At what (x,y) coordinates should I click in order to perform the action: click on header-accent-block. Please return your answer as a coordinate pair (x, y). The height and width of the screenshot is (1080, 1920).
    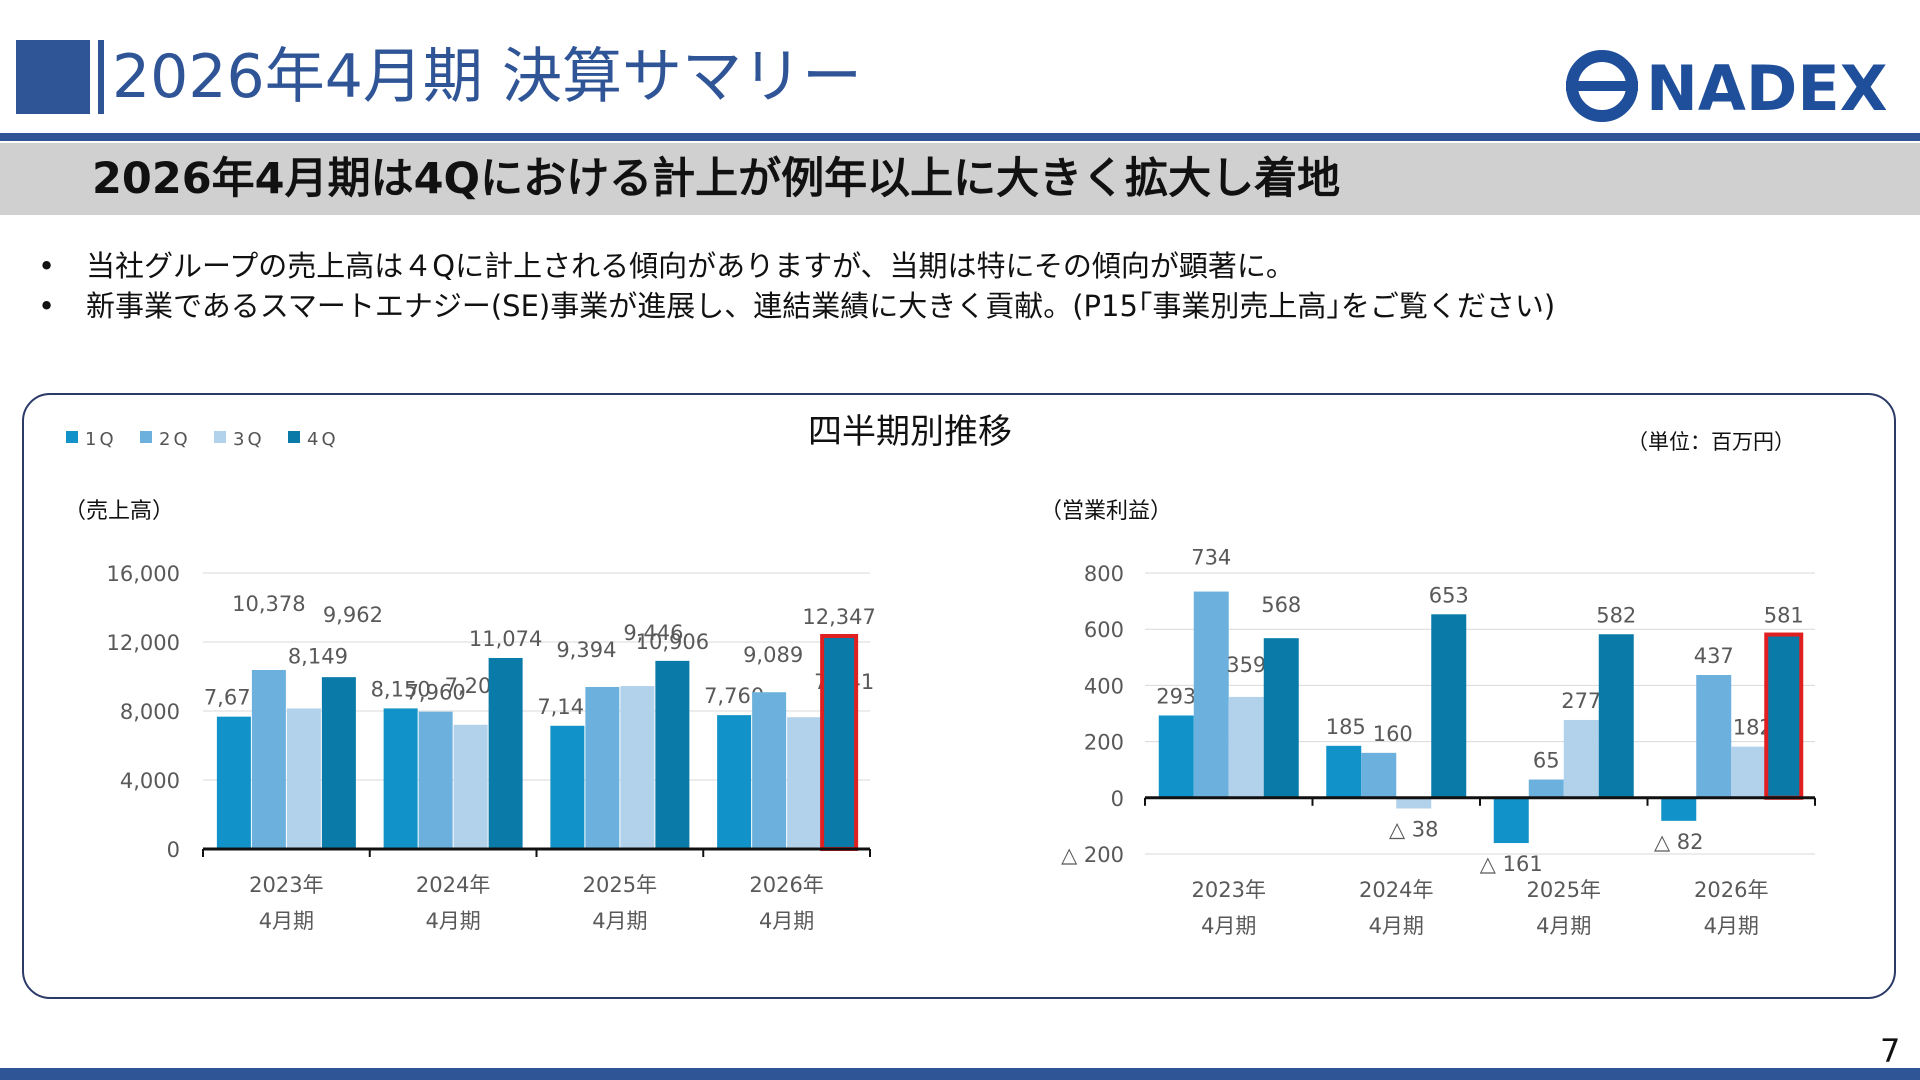
    Looking at the image, I should click on (53, 77).